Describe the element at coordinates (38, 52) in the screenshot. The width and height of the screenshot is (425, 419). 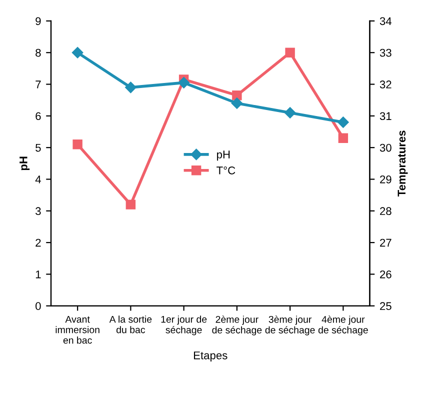
I see `y-tick-label: 8` at that location.